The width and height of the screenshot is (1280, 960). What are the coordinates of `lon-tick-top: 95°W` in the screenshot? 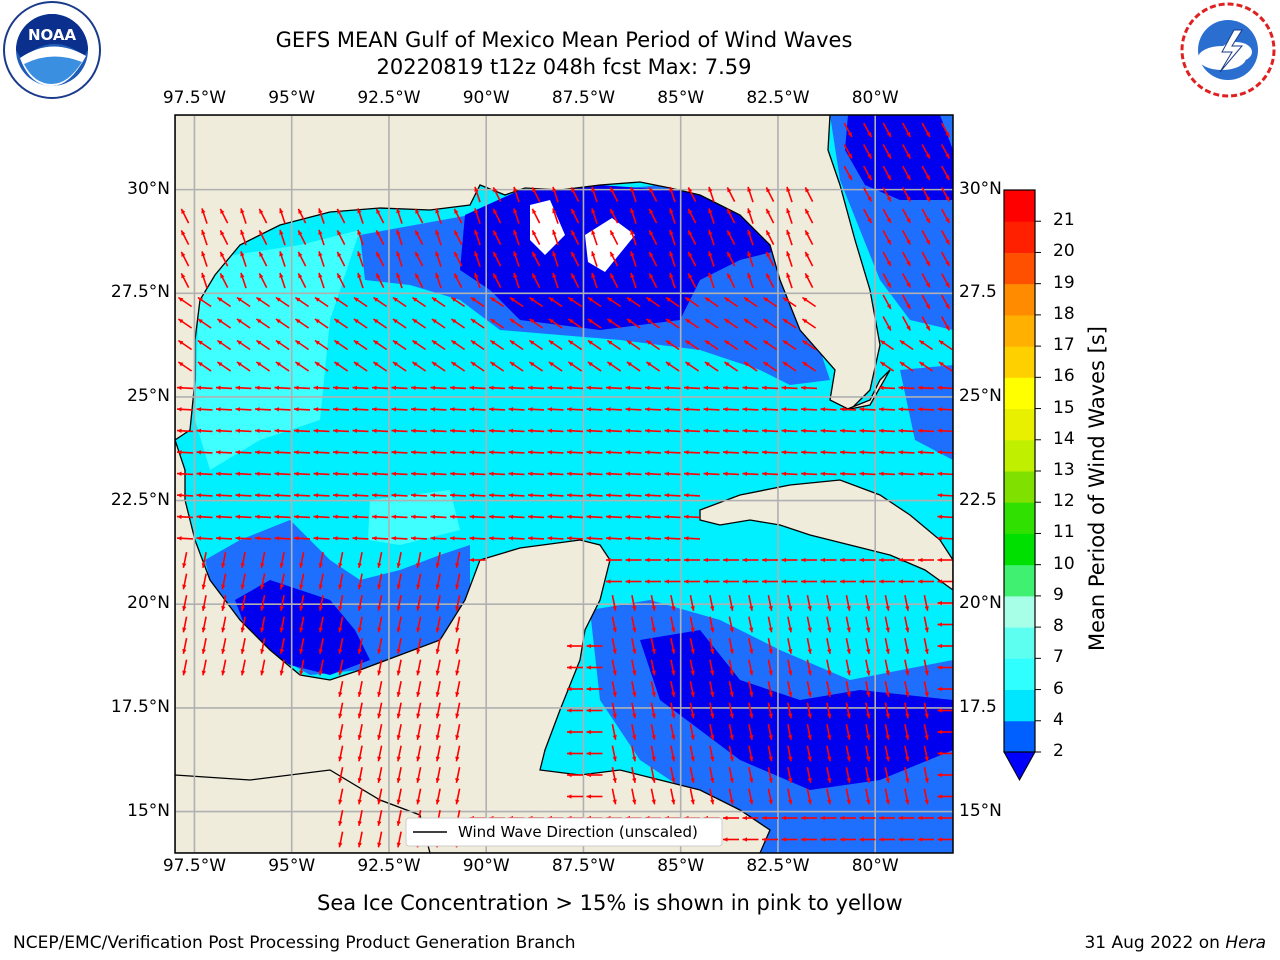 It's located at (291, 98).